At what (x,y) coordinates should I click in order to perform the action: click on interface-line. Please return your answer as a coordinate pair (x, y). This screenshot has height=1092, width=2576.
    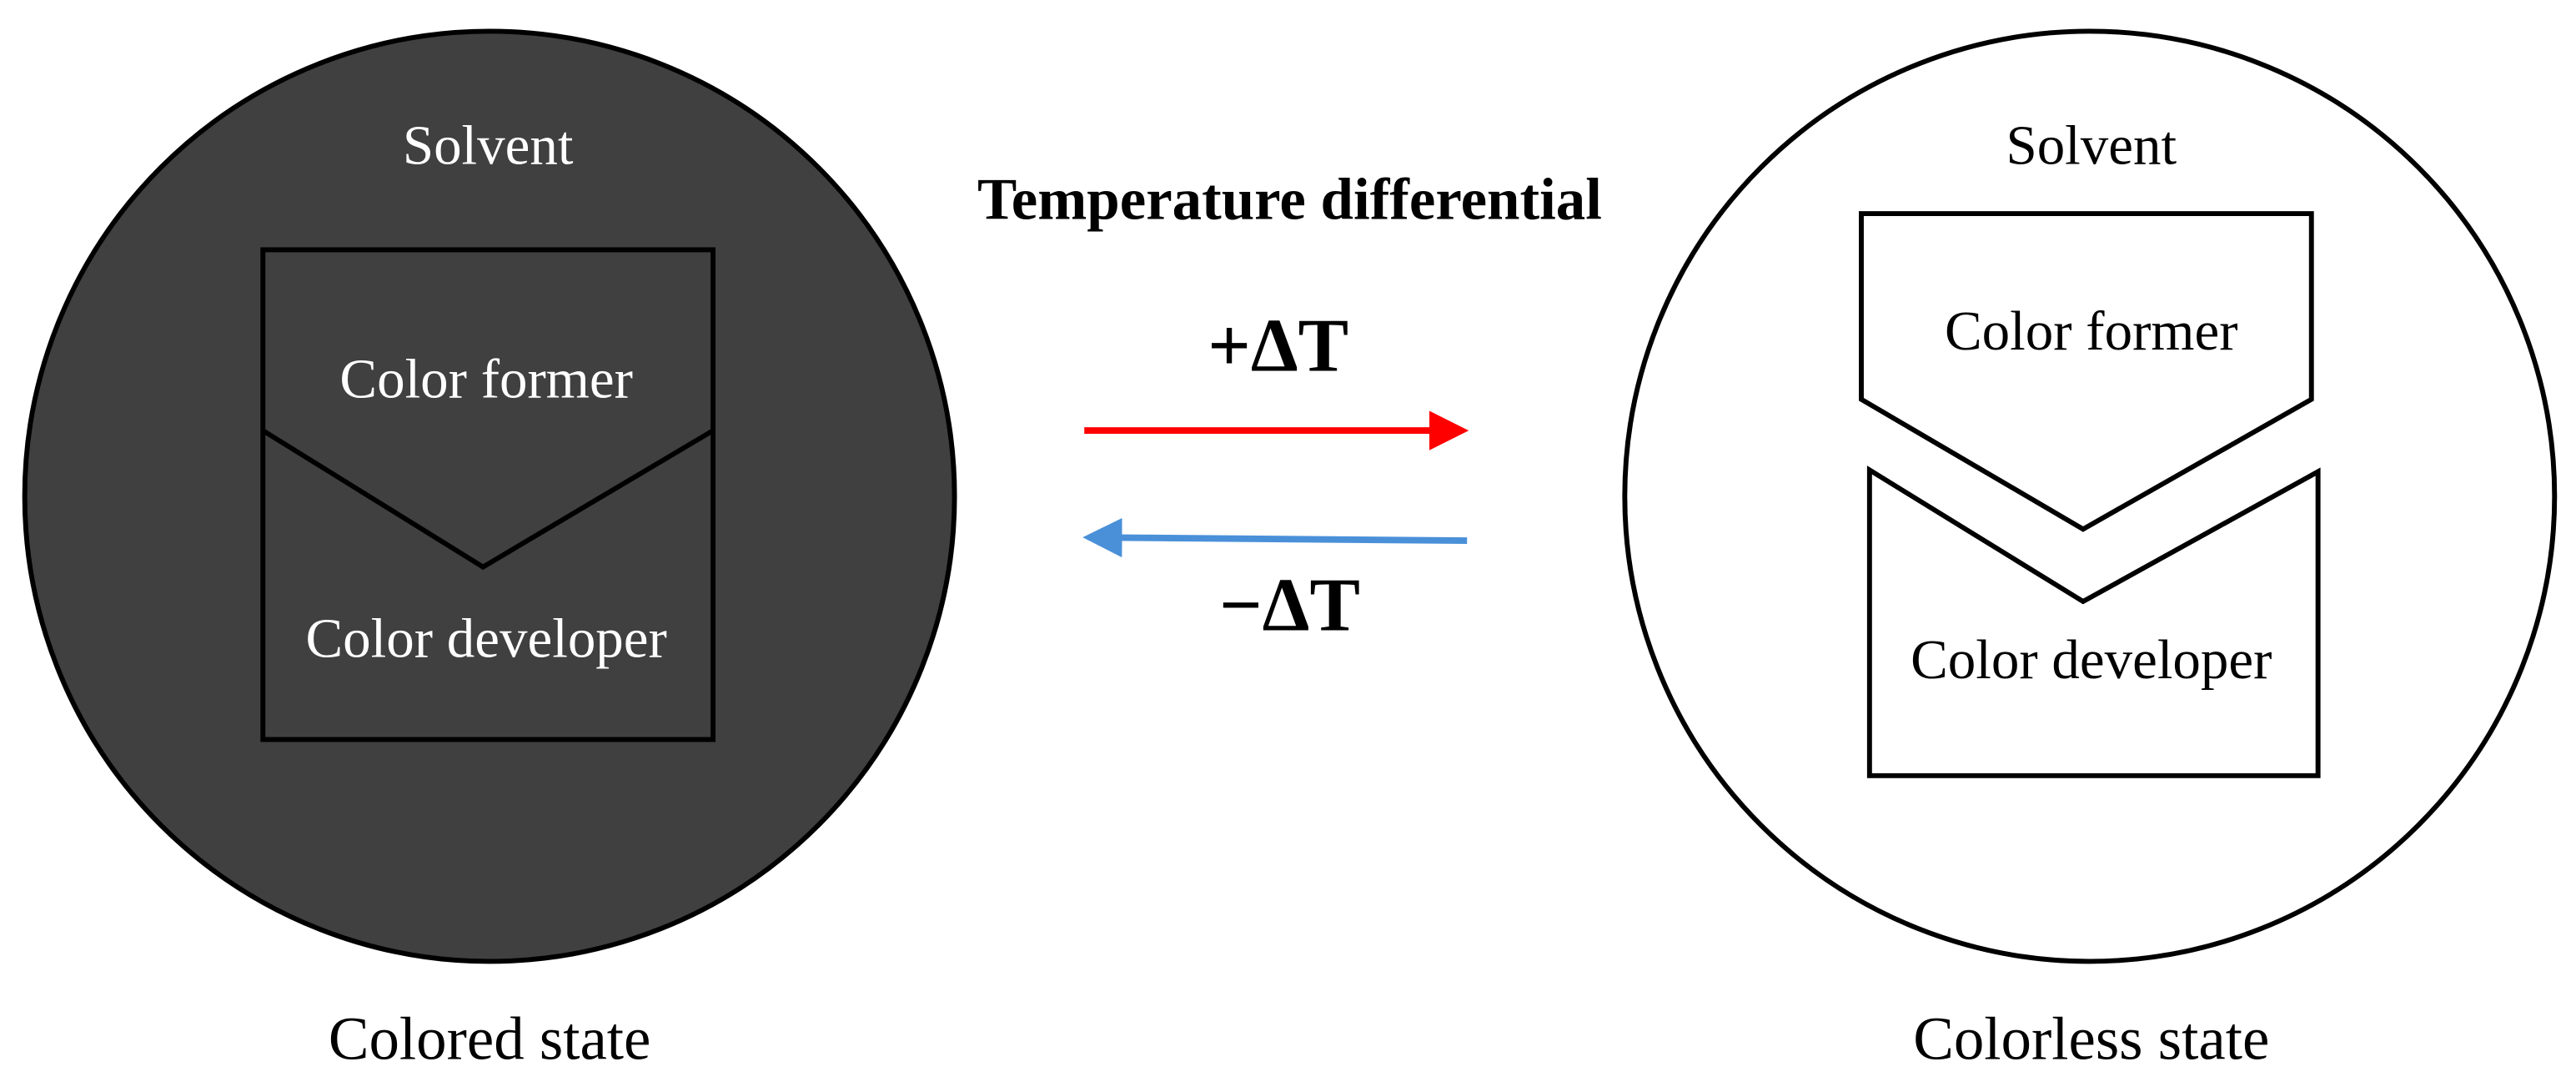
    Looking at the image, I should click on (488, 499).